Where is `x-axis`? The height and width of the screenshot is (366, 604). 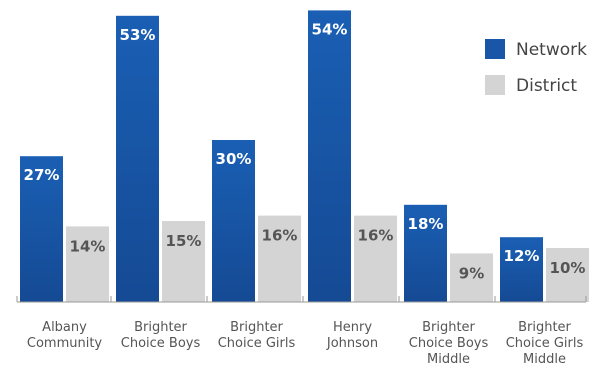 x-axis is located at coordinates (301, 299).